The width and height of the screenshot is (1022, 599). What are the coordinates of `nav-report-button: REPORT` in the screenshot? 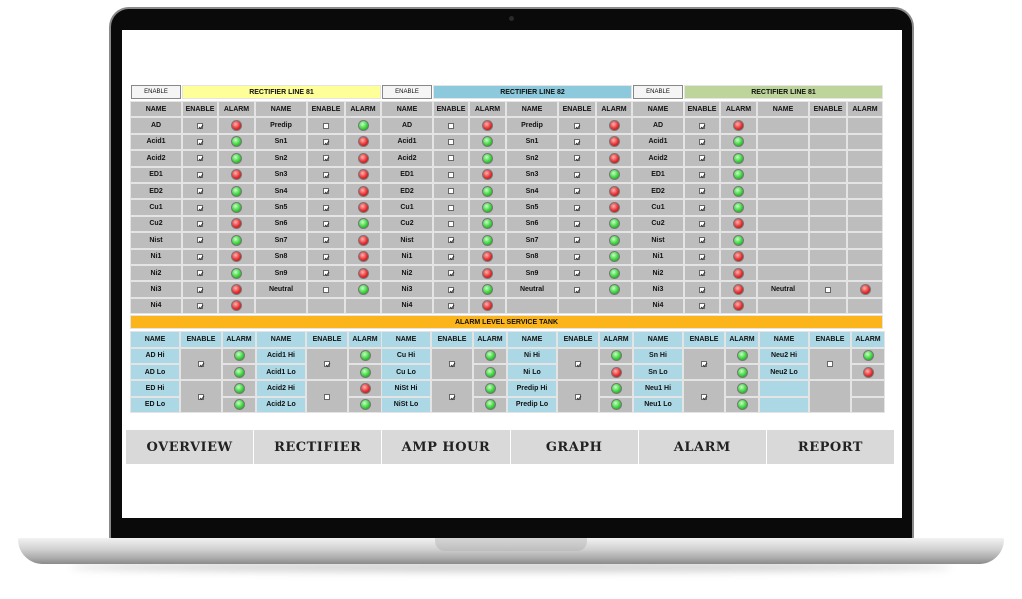 It's located at (830, 447).